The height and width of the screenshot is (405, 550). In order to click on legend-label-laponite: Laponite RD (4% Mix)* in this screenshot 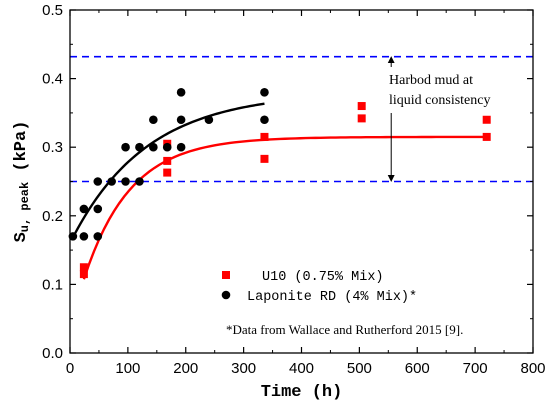, I will do `click(332, 297)`.